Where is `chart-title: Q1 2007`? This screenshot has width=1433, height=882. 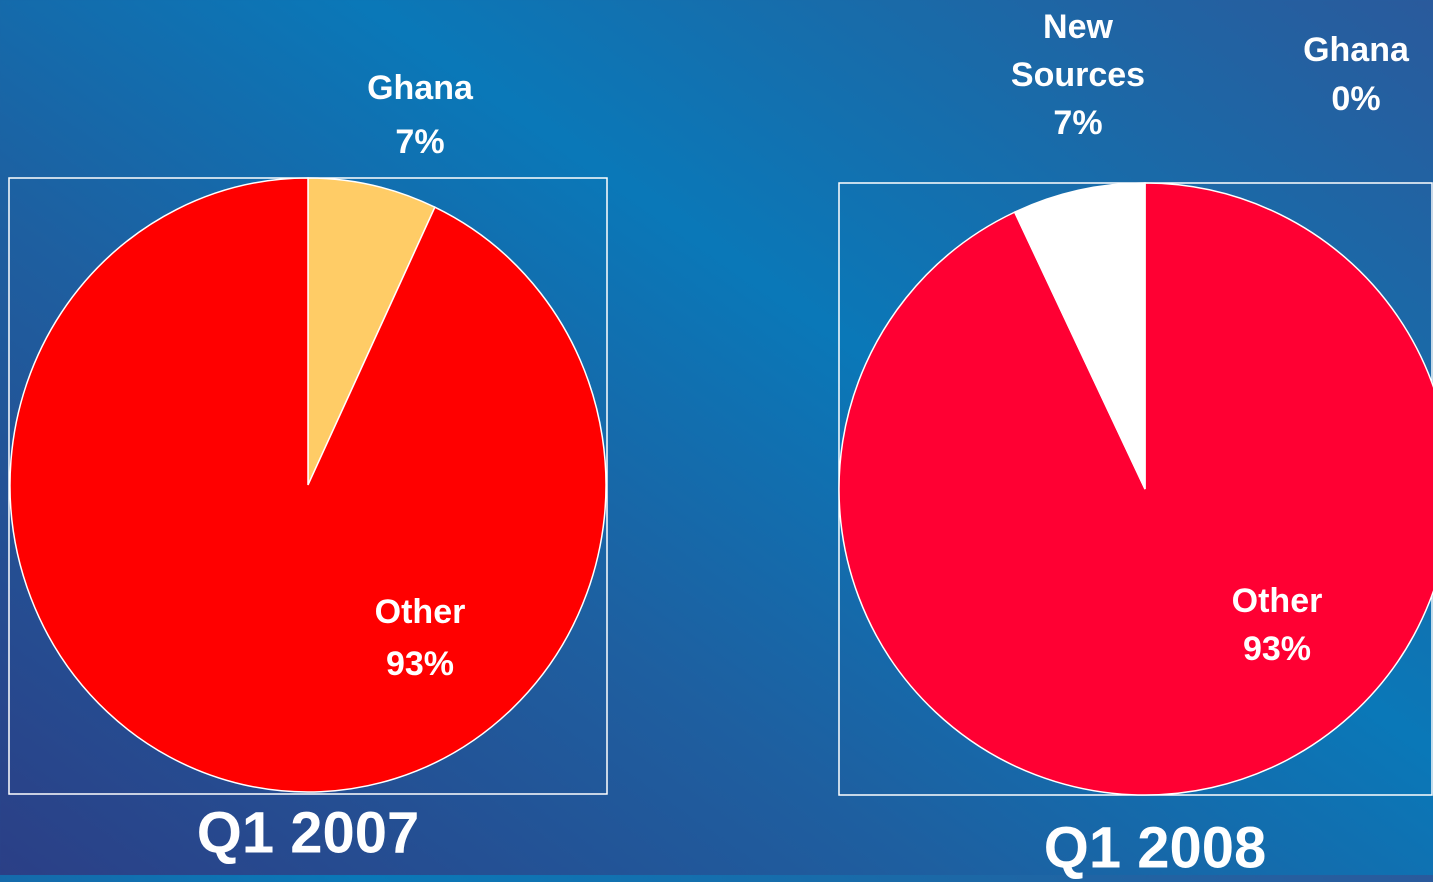
chart-title: Q1 2007 is located at coordinates (308, 833).